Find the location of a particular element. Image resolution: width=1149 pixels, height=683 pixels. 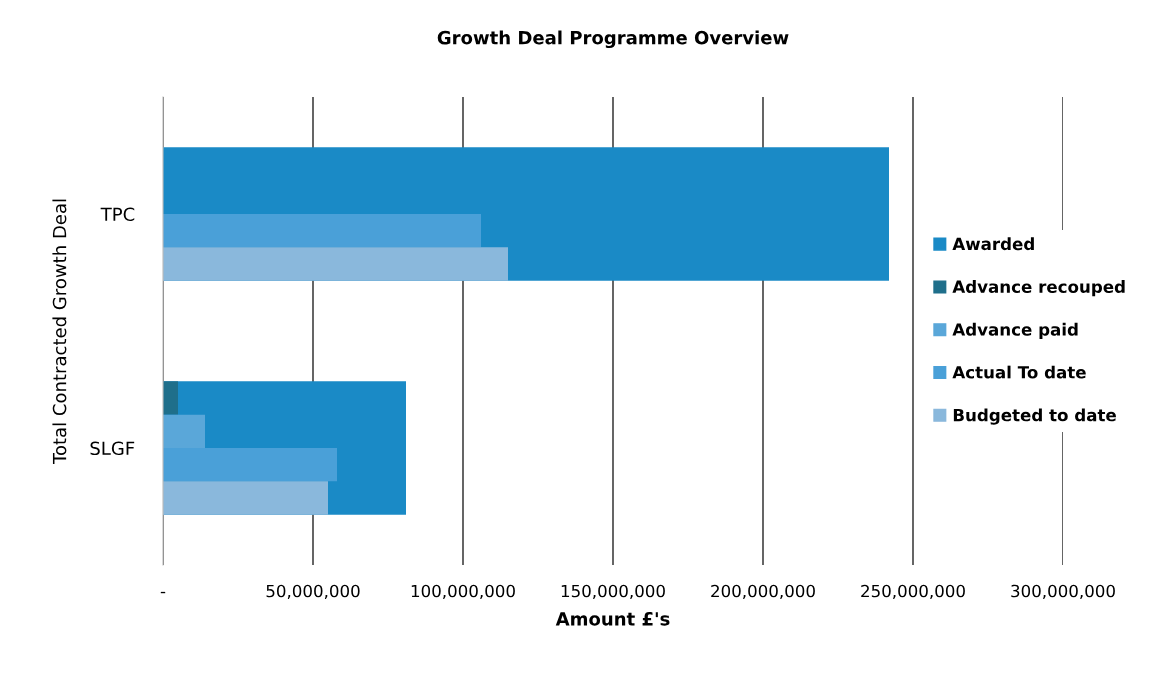

x-tick-label: 50,000,000 is located at coordinates (313, 592).